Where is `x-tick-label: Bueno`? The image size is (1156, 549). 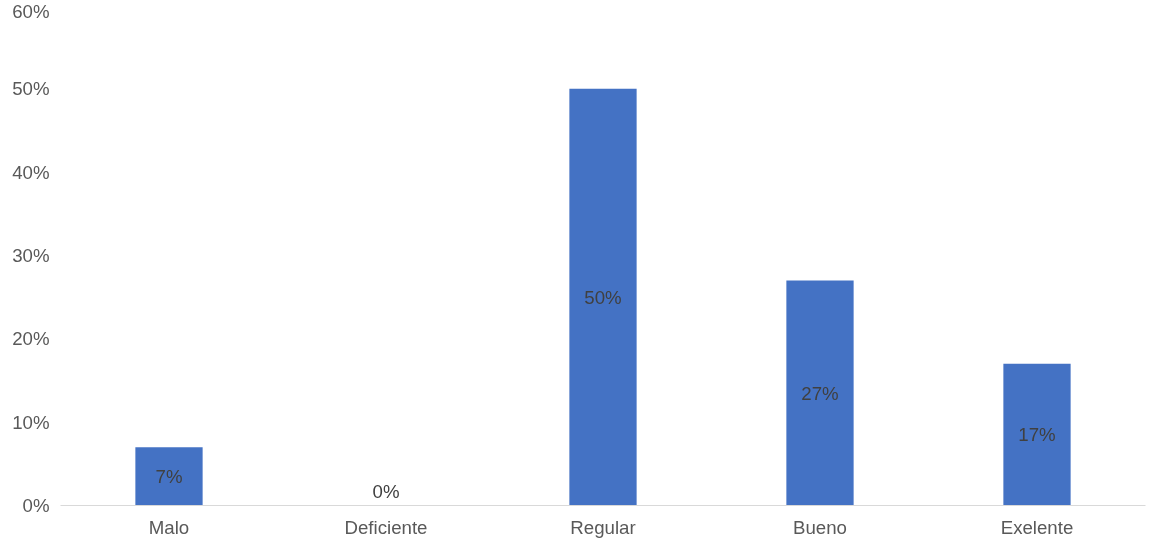 x-tick-label: Bueno is located at coordinates (820, 527).